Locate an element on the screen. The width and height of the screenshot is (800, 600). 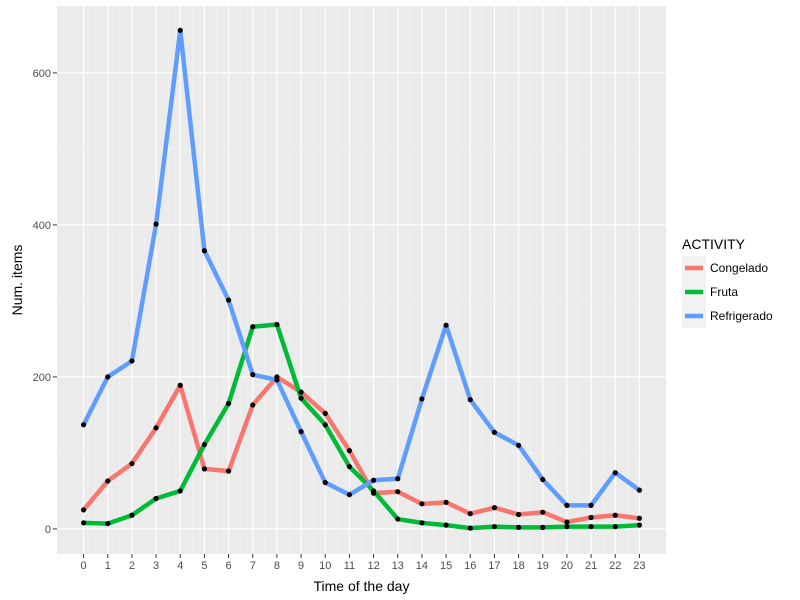
y-axis-title: Num. items is located at coordinates (17, 280).